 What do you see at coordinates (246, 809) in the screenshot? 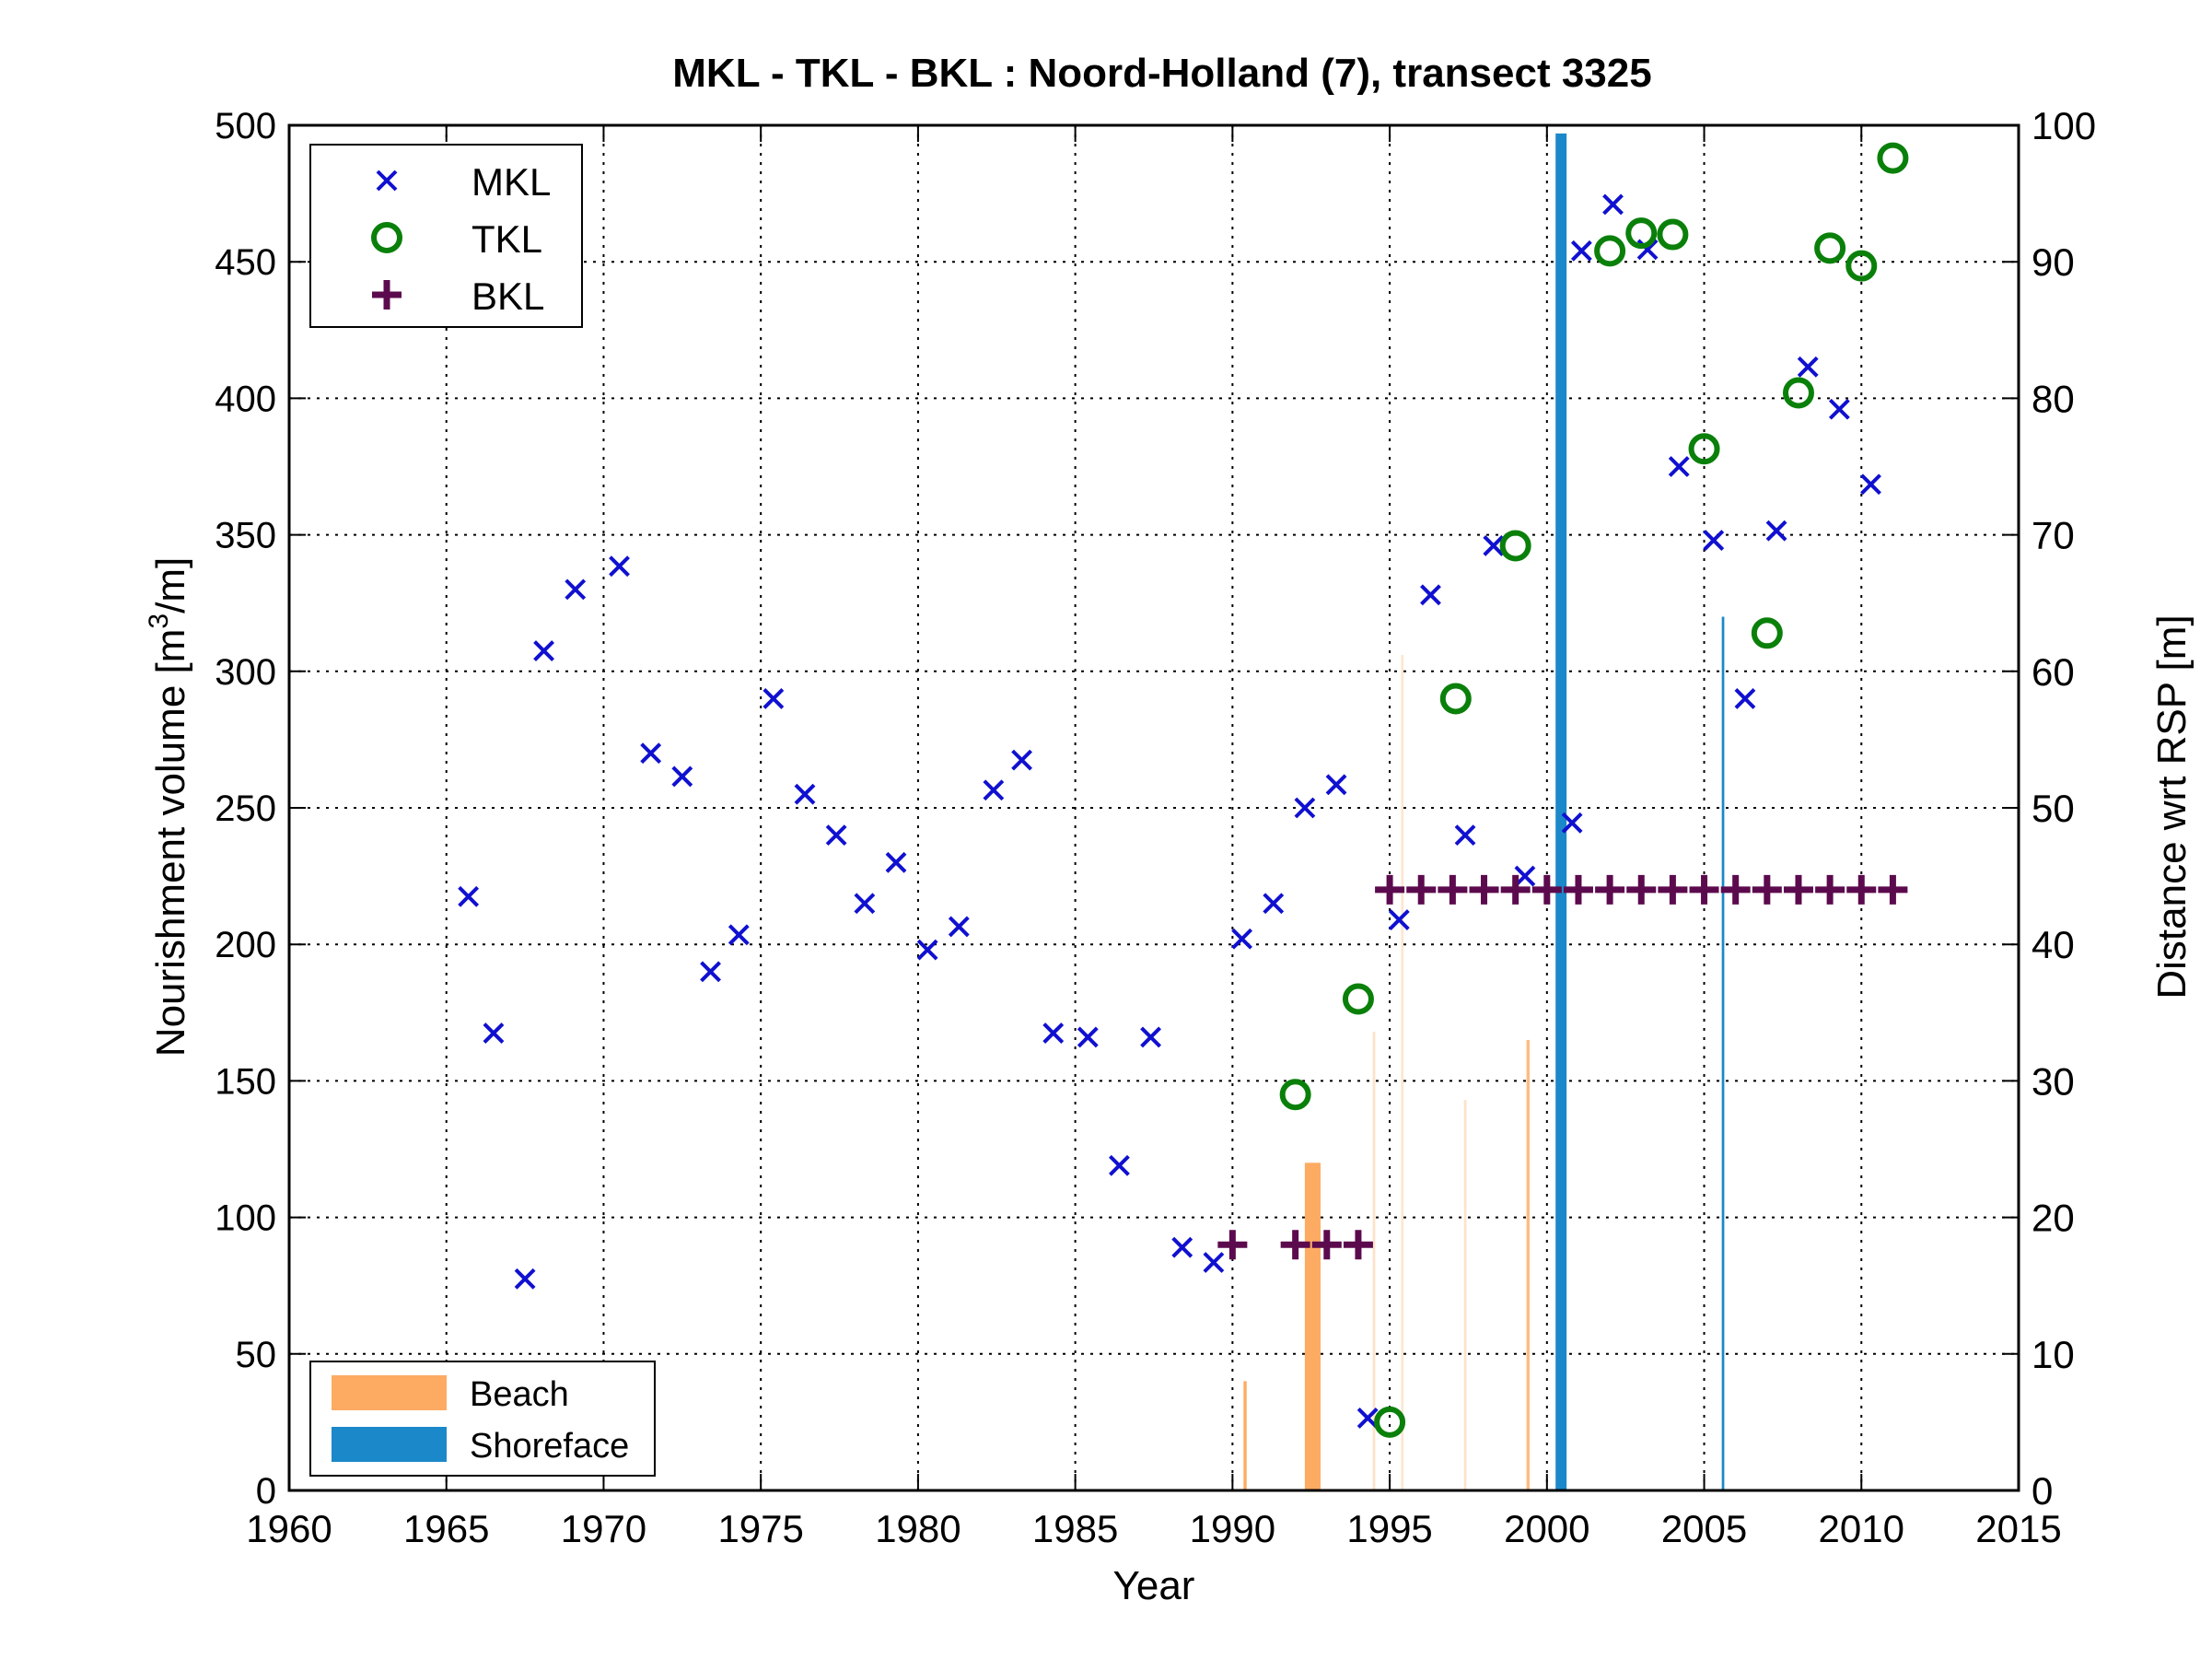
I see `y-left-tick-labels: 0 50 100 150 200 250 300 350 400 450 500` at bounding box center [246, 809].